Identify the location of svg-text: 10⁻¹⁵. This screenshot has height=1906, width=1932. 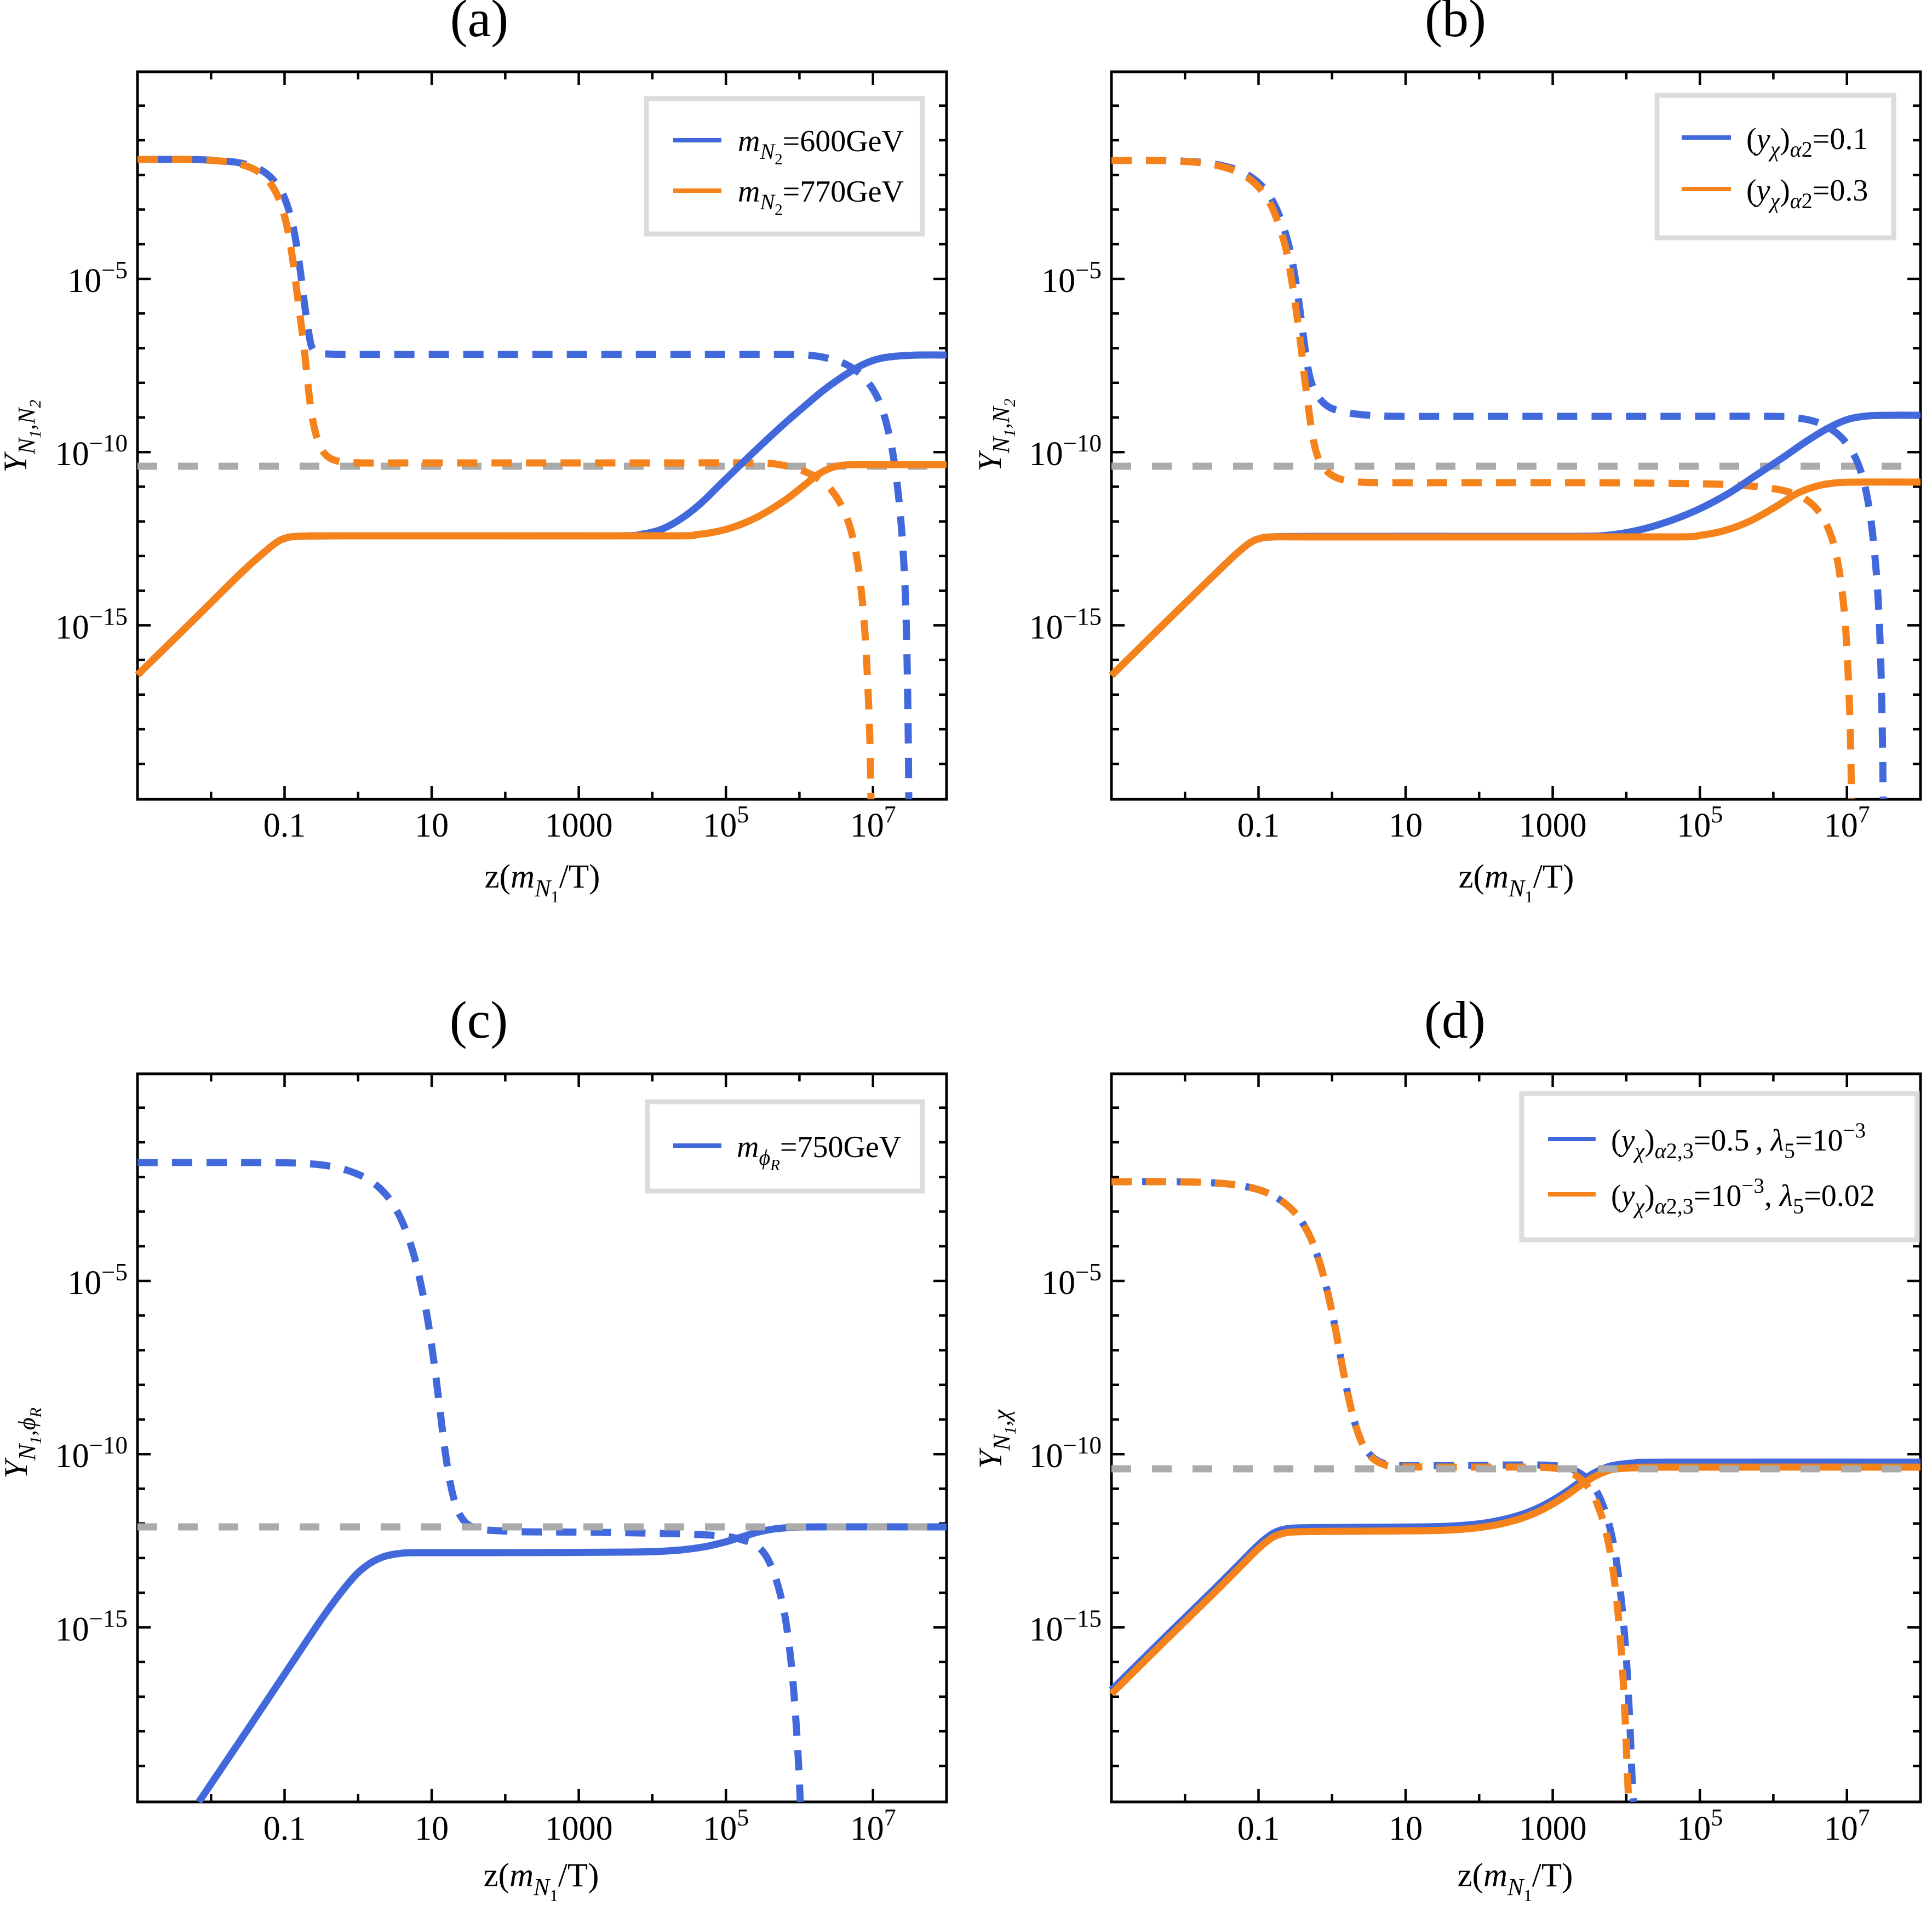
(1065, 1627).